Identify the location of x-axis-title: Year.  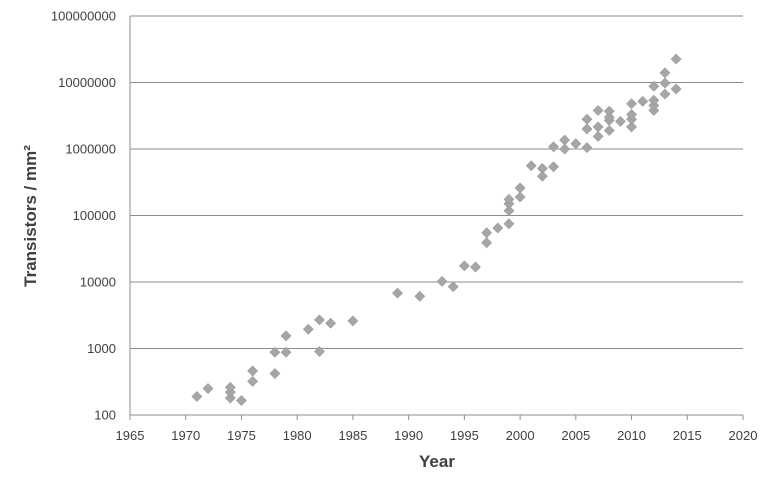
(437, 461).